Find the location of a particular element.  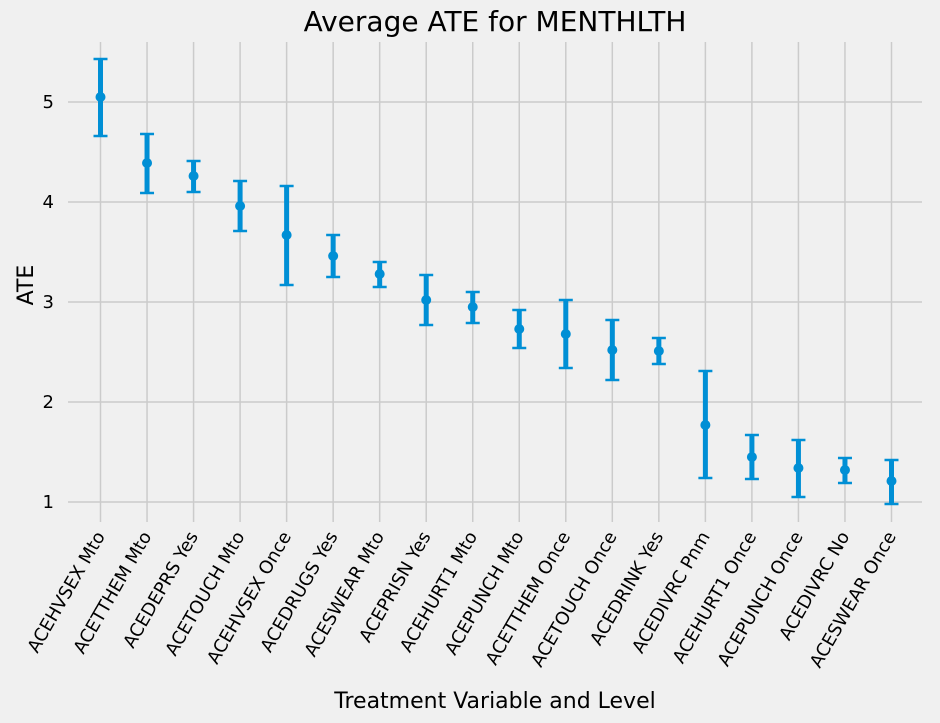

x-axis-label: Treatment Variable and Level is located at coordinates (494, 701).